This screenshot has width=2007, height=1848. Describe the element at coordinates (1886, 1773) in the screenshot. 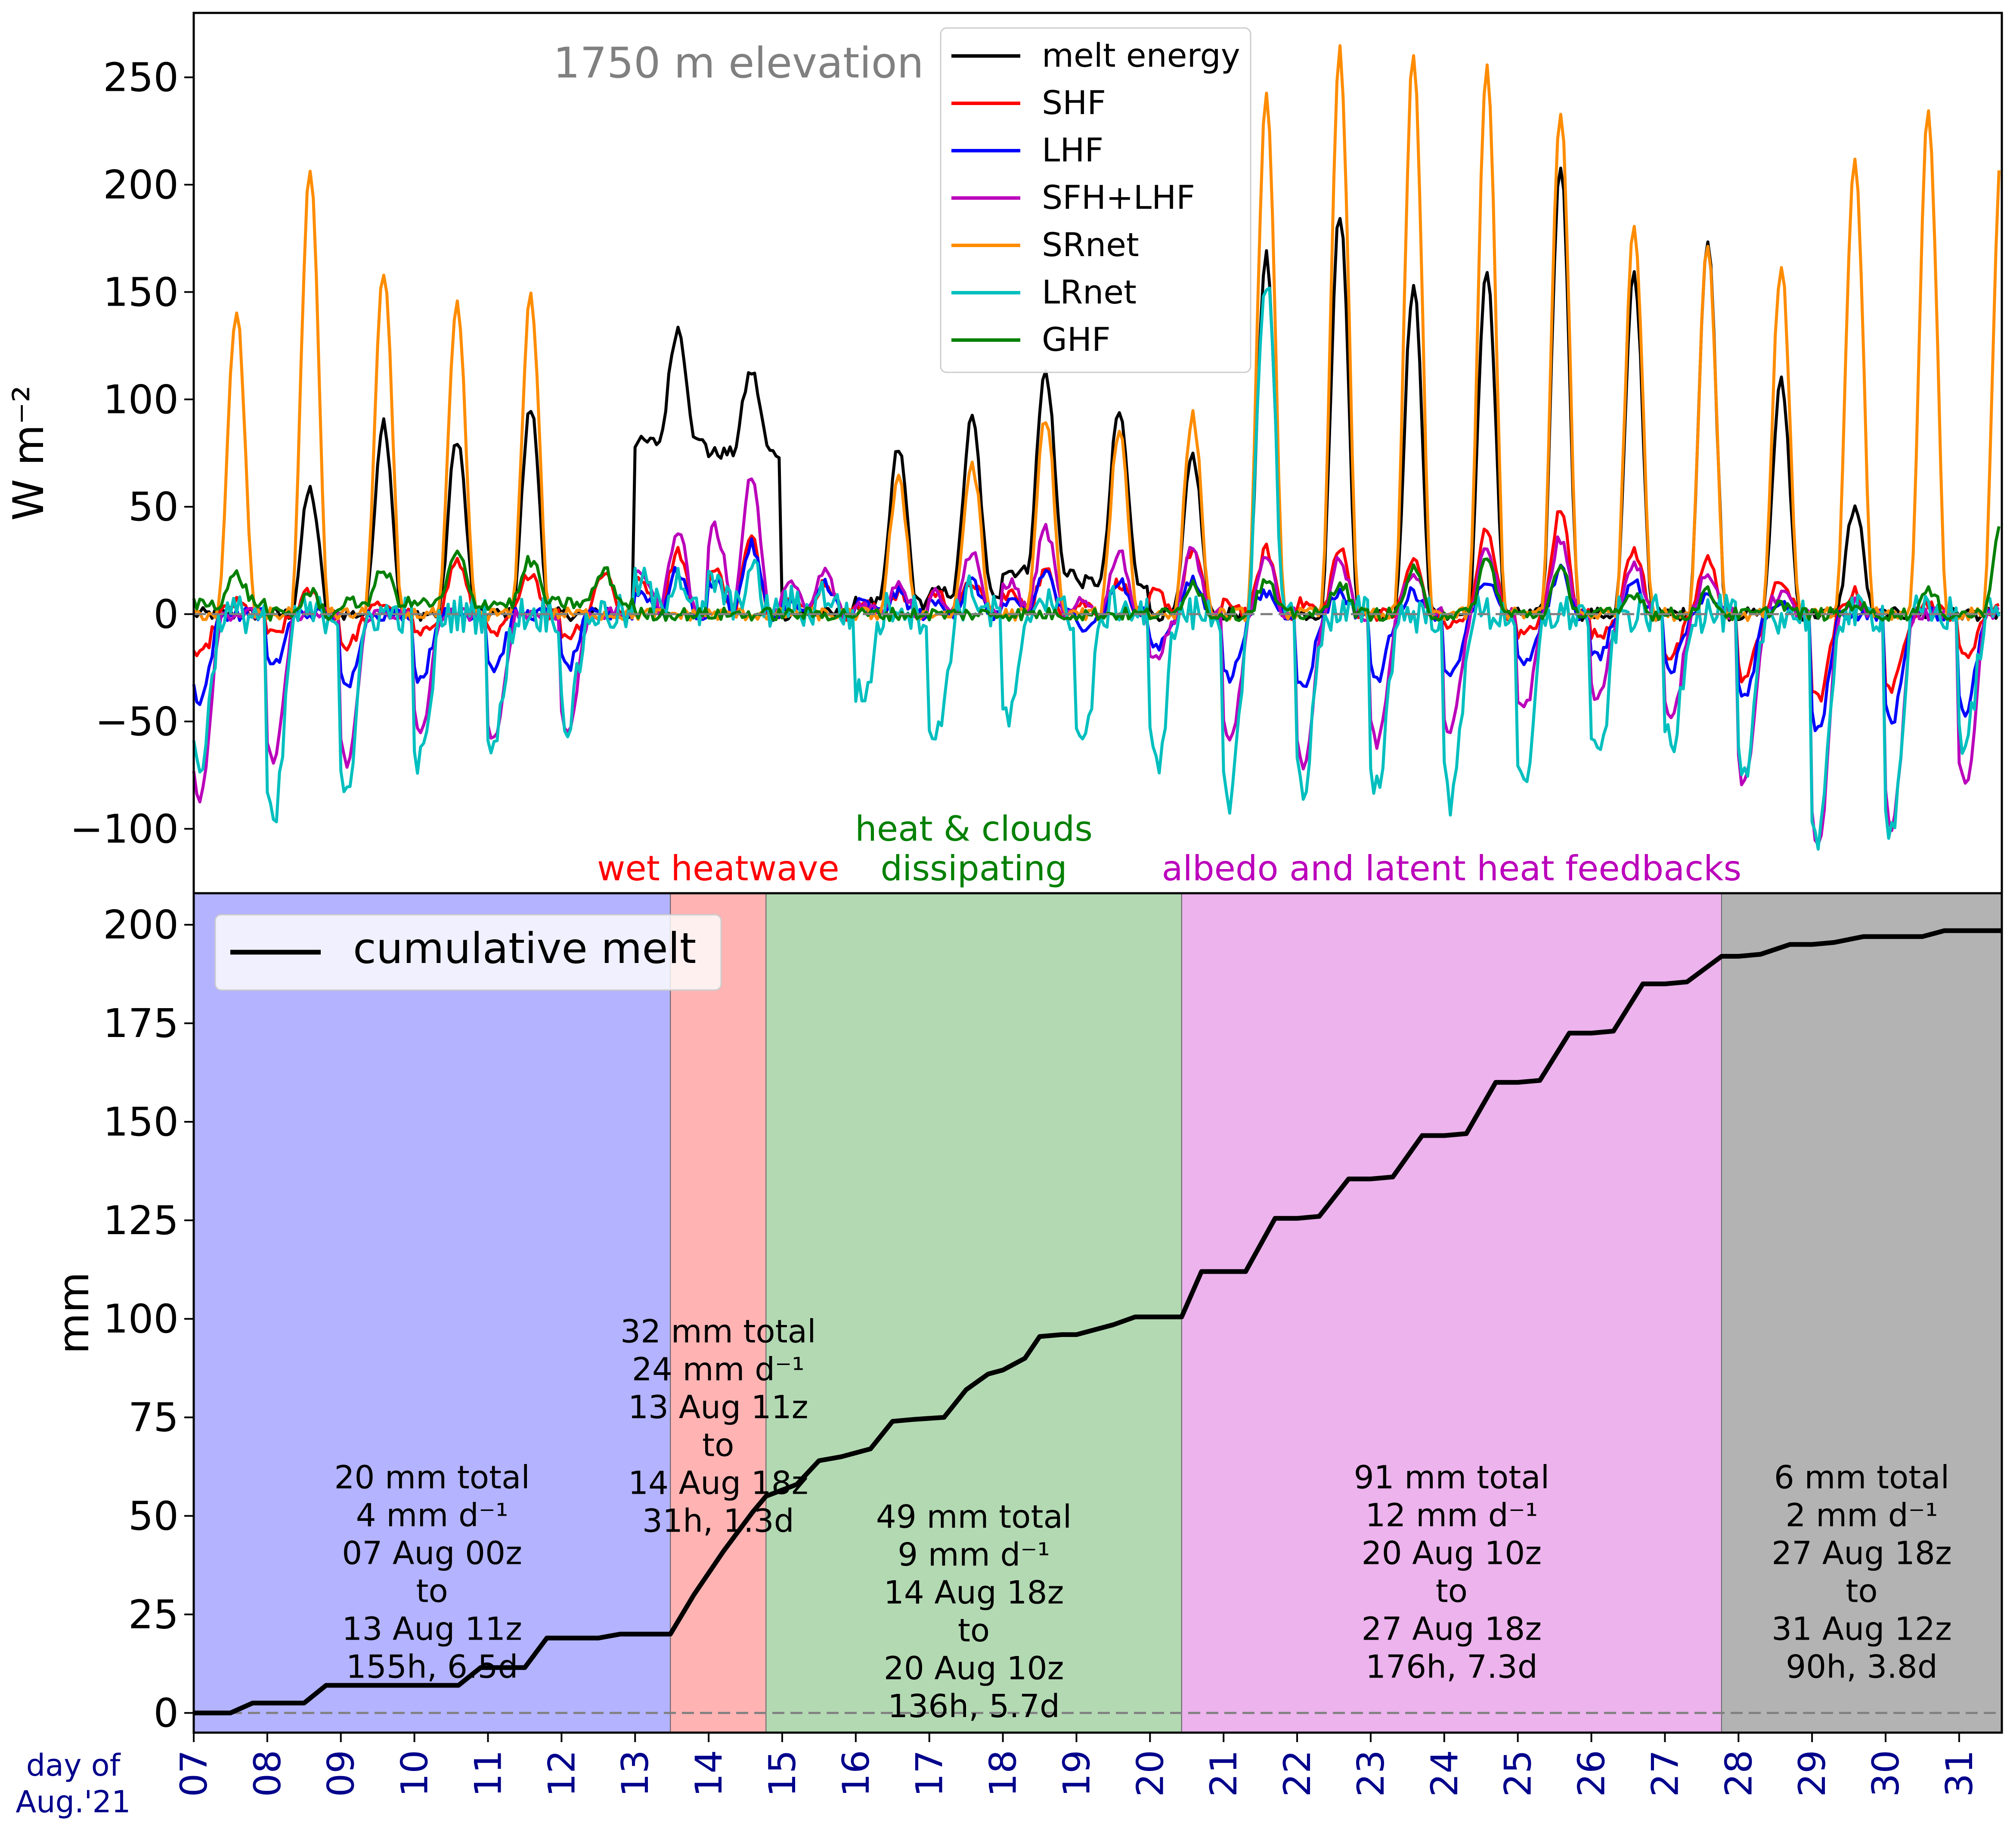

I see `x-tick-label-30: 30` at that location.